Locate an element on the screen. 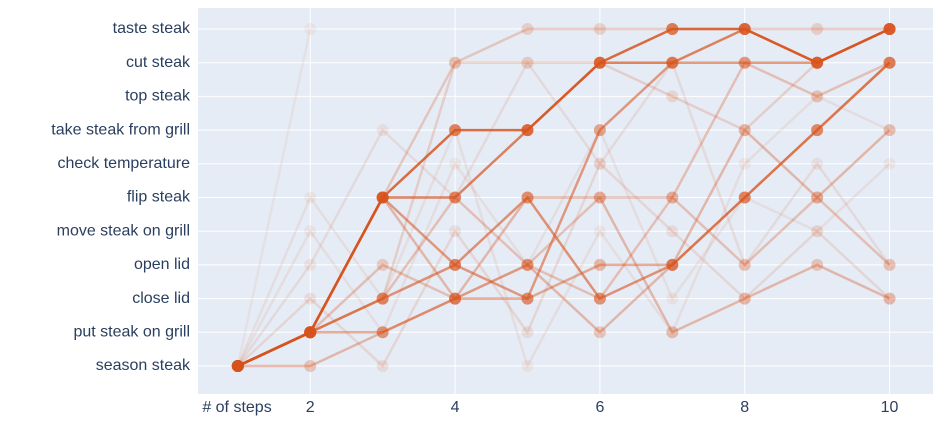 This screenshot has height=426, width=936. y-tick-label: cut steak is located at coordinates (158, 62).